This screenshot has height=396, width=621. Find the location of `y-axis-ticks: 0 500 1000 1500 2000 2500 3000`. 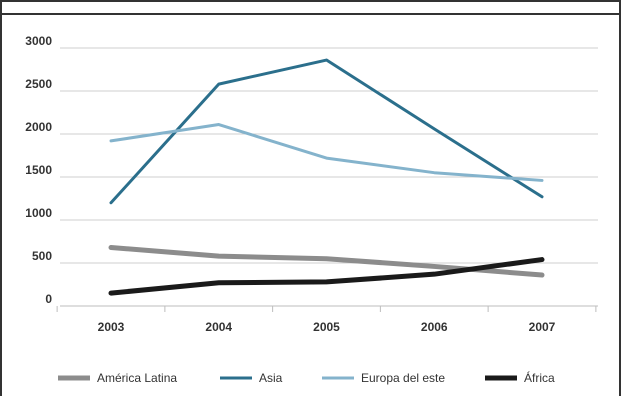

y-axis-ticks: 0 500 1000 1500 2000 2500 3000 is located at coordinates (38, 170).